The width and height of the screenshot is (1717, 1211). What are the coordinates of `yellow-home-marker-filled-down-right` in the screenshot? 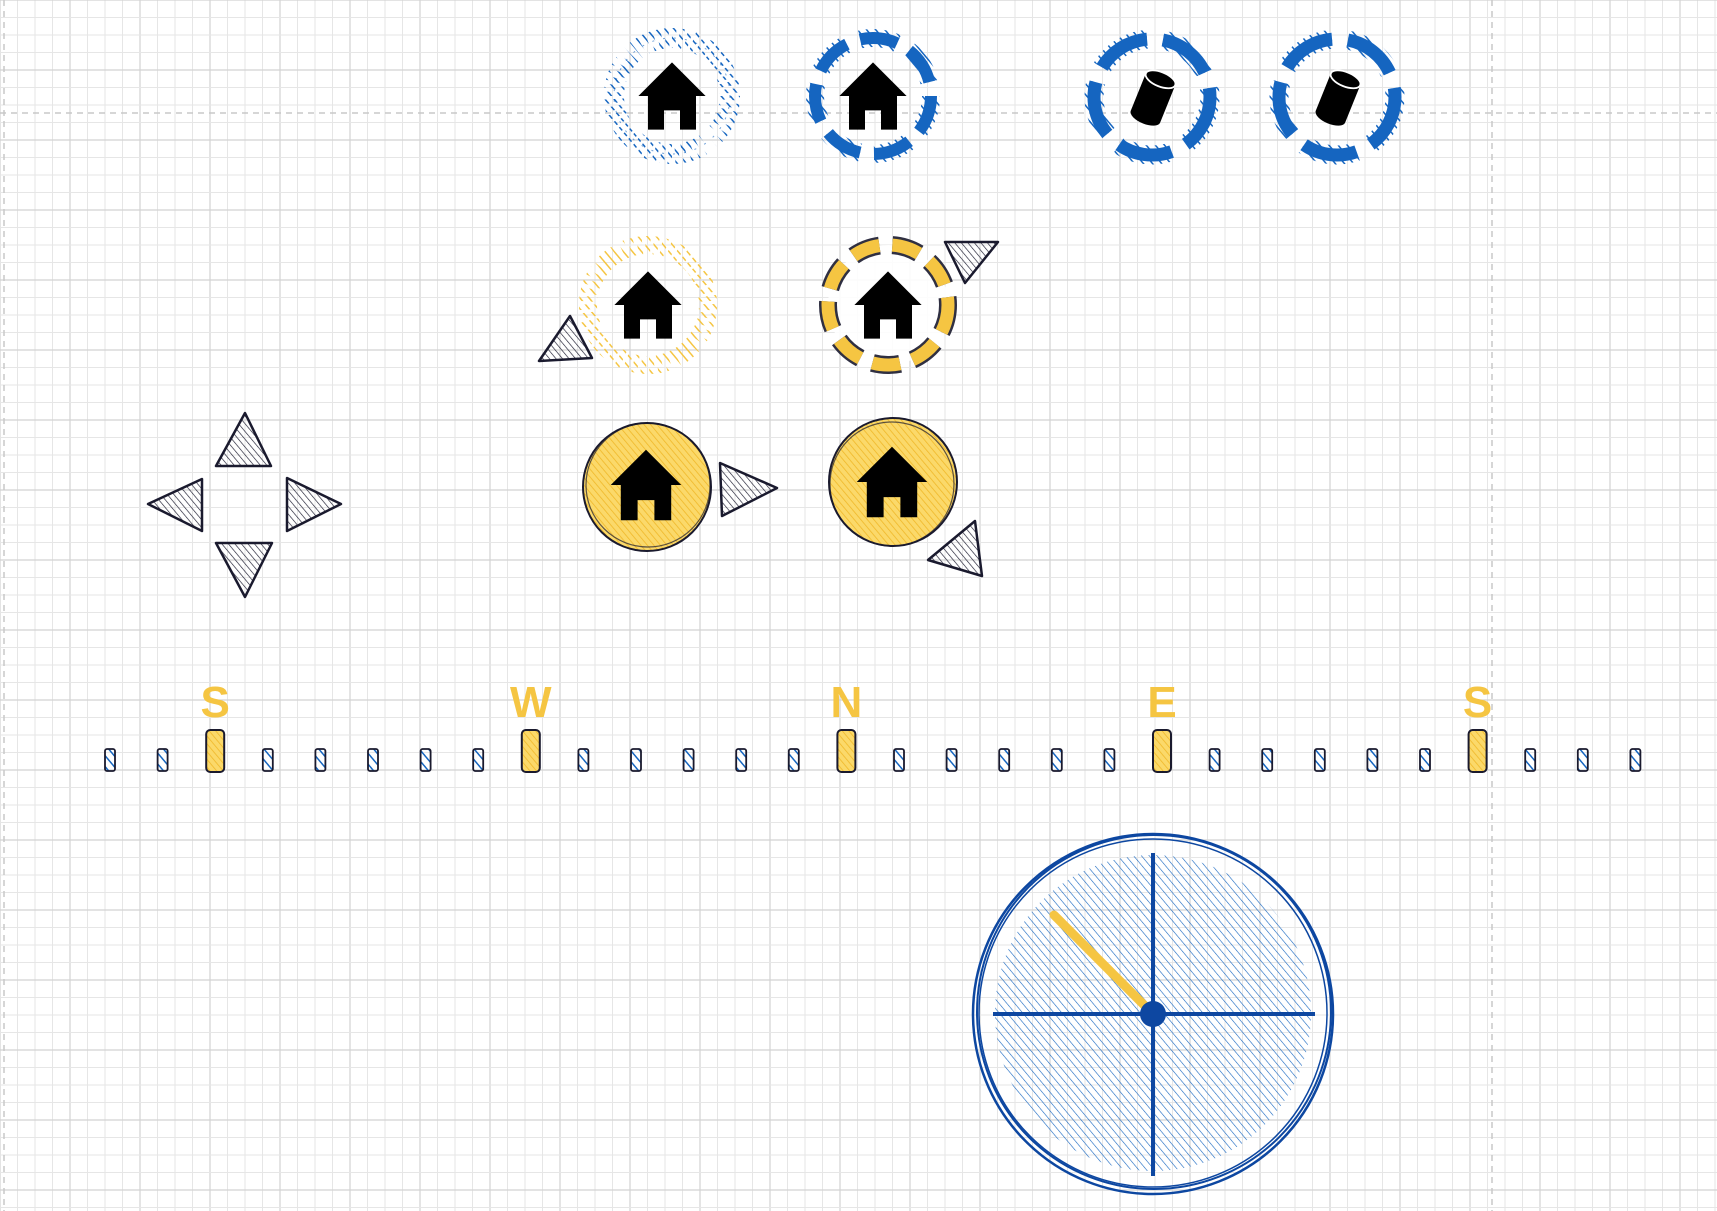 It's located at (906, 497).